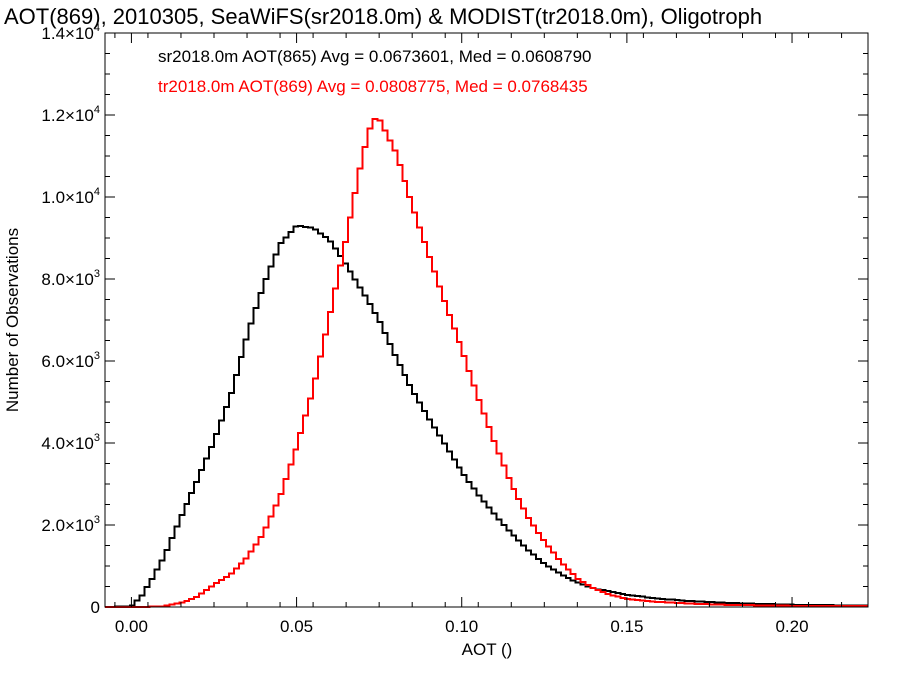 This screenshot has width=900, height=675. Describe the element at coordinates (70, 278) in the screenshot. I see `y-tick-label: 8.0×10³` at that location.